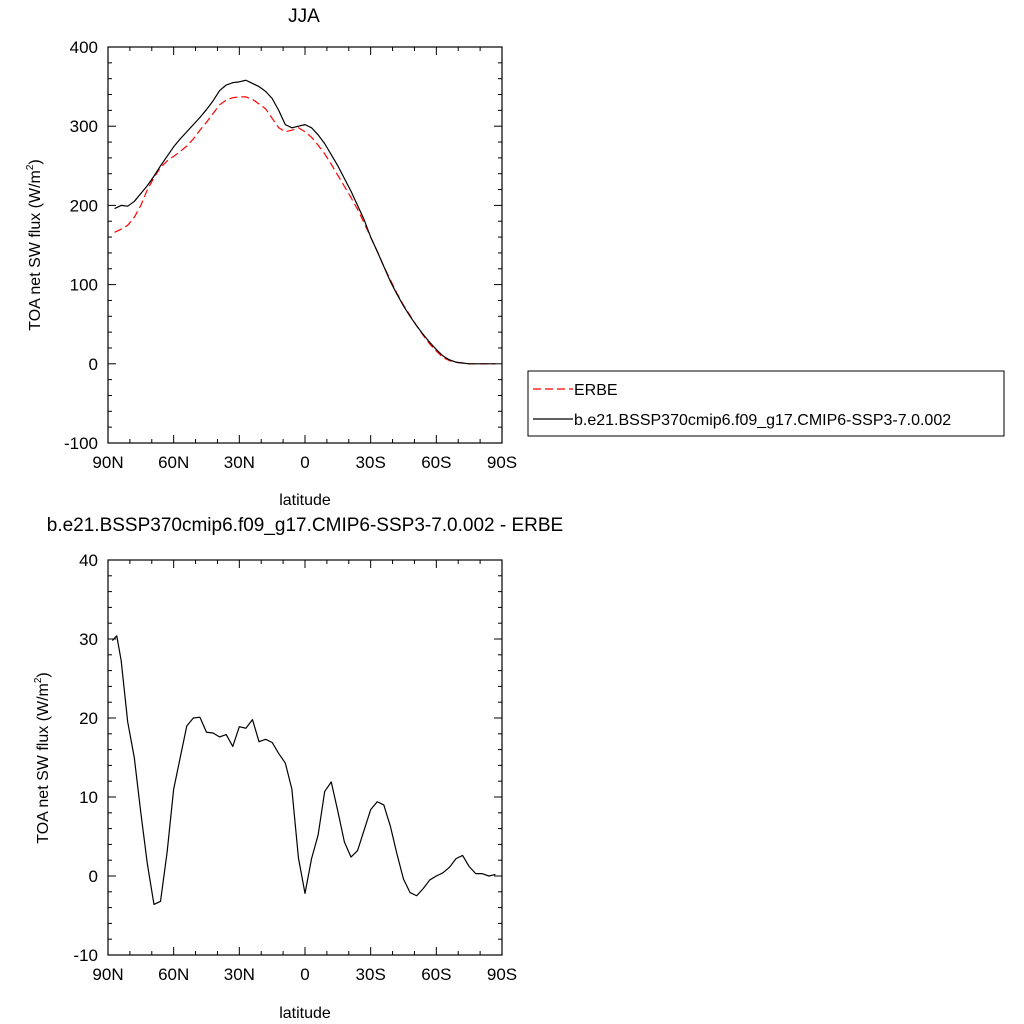 This screenshot has width=1024, height=1024. I want to click on top-y-axis-label: TOA net SW flux (W/m2), so click(34, 245).